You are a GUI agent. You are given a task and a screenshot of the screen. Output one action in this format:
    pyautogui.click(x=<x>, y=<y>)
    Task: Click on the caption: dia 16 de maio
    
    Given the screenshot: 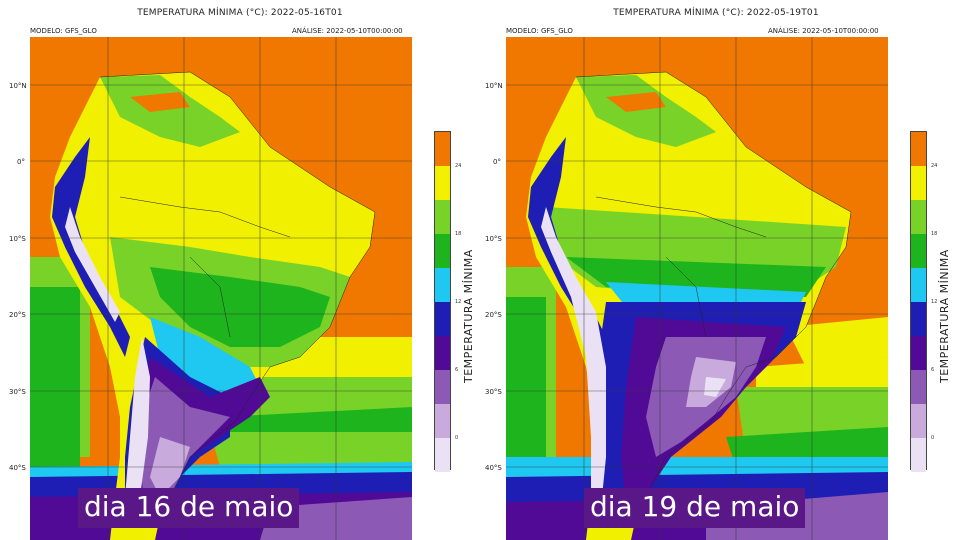 What is the action you would take?
    pyautogui.click(x=189, y=508)
    